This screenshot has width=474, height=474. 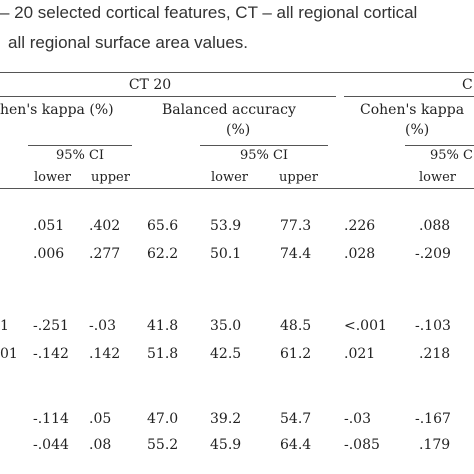 What do you see at coordinates (296, 354) in the screenshot?
I see `cell-ba-upper: 61.2` at bounding box center [296, 354].